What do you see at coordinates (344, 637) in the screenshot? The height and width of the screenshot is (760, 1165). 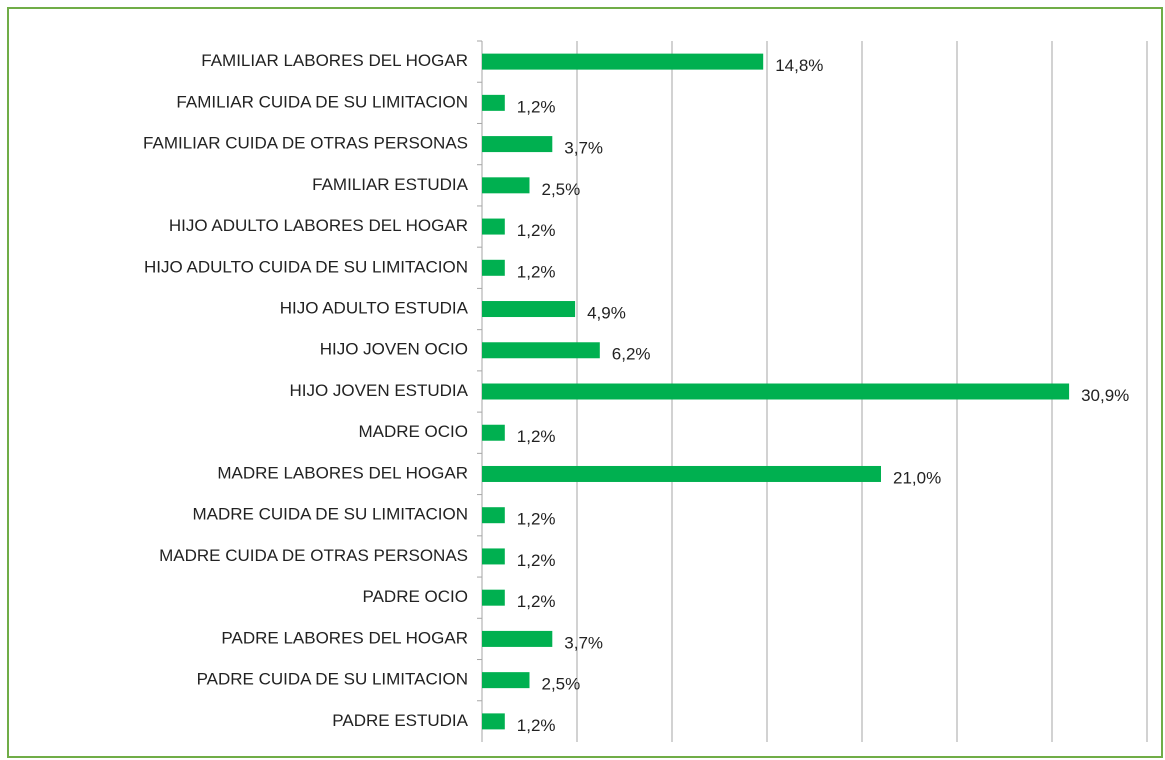 I see `y-tick-label: PADRE LABORES DEL HOGAR` at bounding box center [344, 637].